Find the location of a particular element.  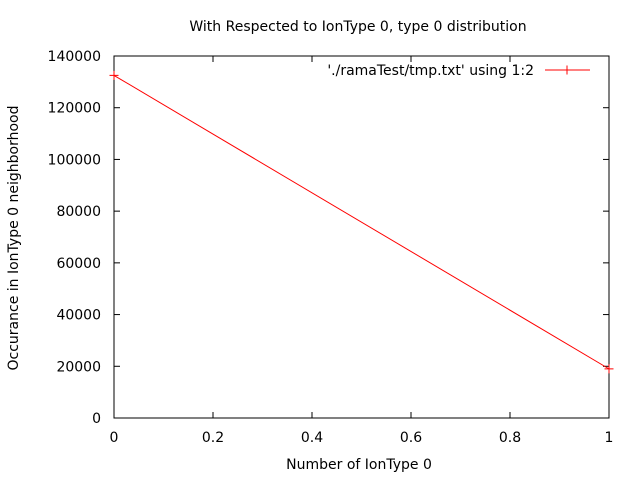

y-tick-label: 60000 is located at coordinates (78, 264).